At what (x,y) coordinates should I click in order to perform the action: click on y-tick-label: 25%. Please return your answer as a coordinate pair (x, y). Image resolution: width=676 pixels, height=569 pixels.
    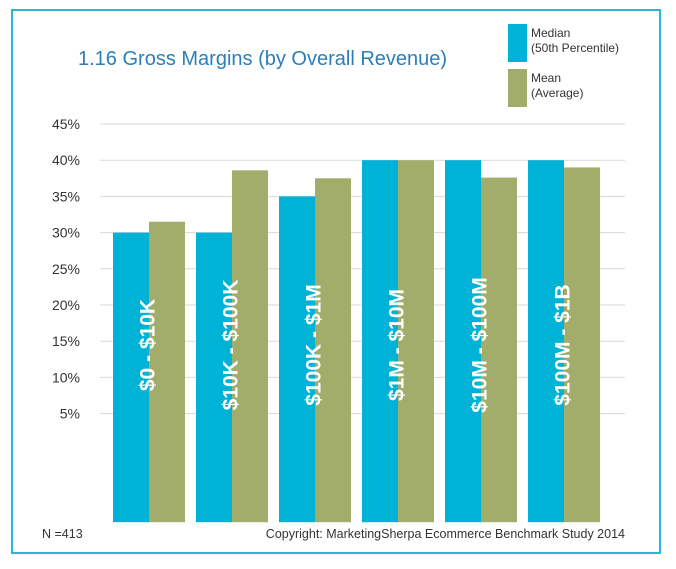
    Looking at the image, I should click on (66, 269).